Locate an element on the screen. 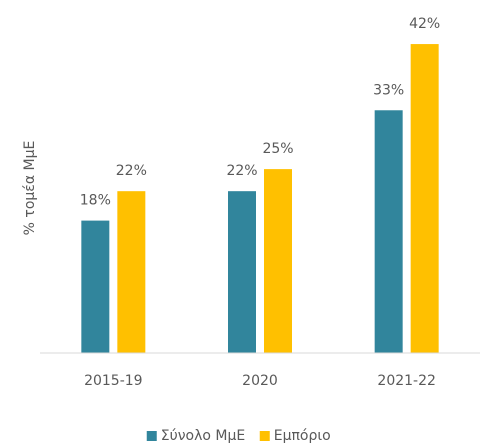 Image resolution: width=494 pixels, height=447 pixels. value-label: 18% is located at coordinates (95, 201).